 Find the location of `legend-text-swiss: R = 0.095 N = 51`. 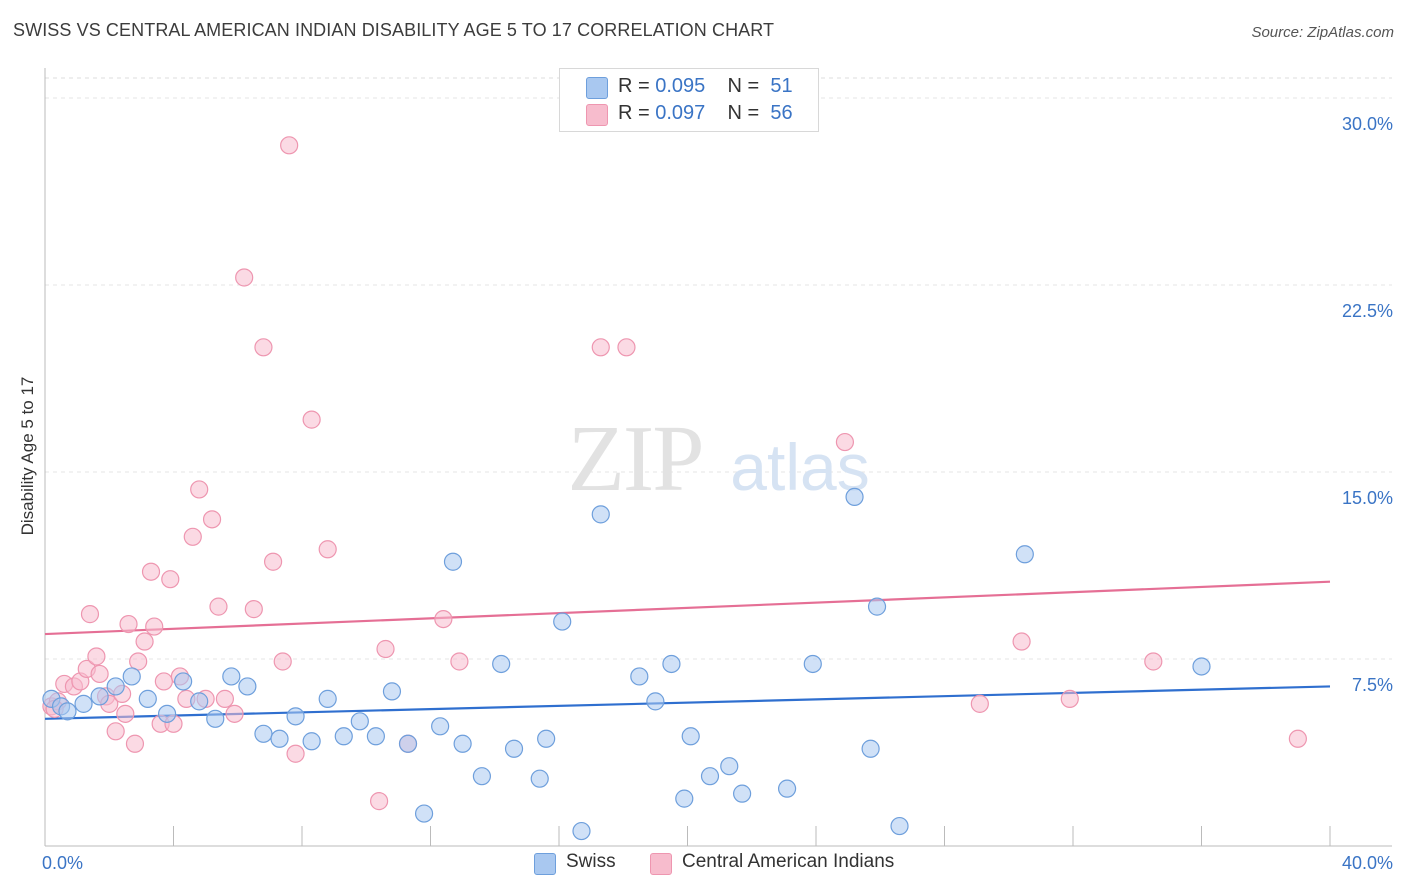

legend-text-swiss: R = 0.095 N = 51 is located at coordinates (705, 86).